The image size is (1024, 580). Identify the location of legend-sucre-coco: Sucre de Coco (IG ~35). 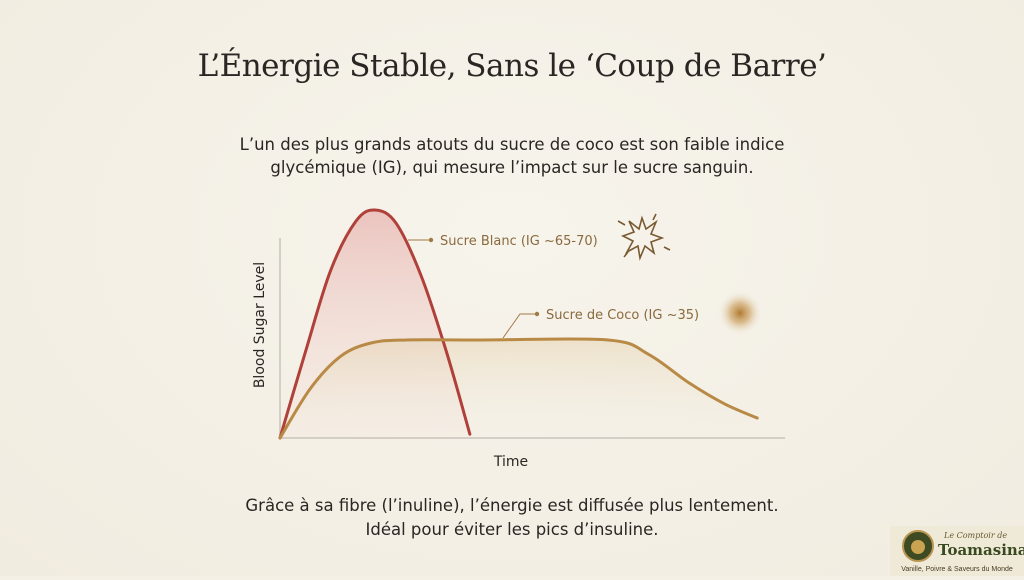
(600, 323).